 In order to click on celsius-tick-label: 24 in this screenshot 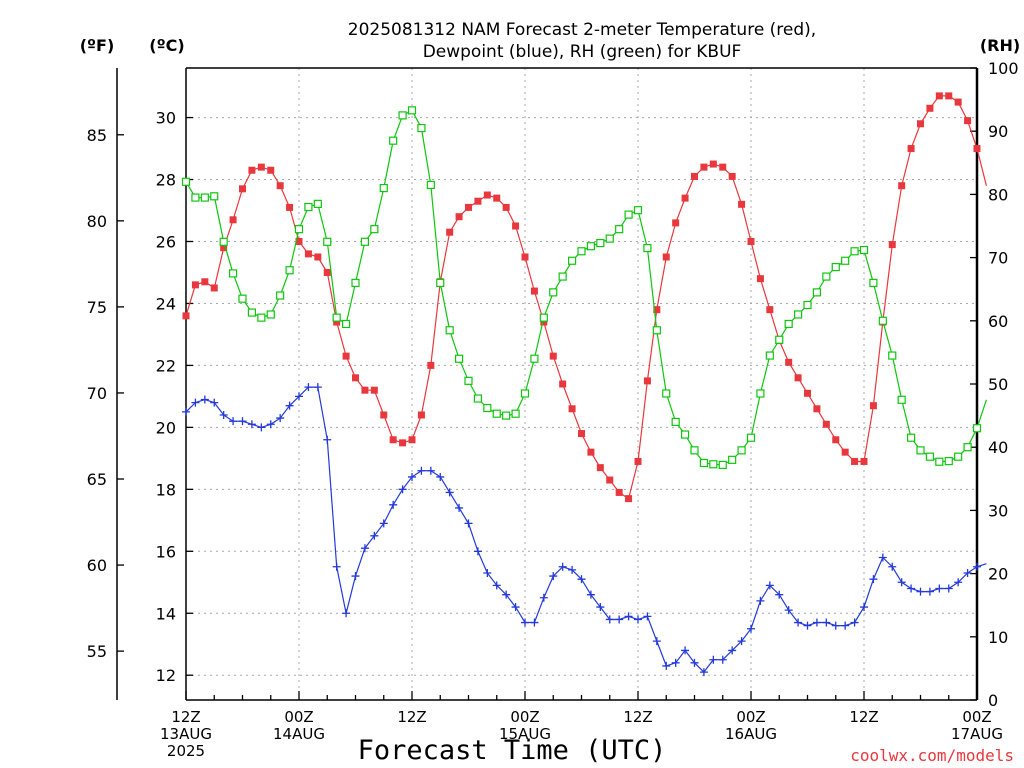, I will do `click(166, 303)`.